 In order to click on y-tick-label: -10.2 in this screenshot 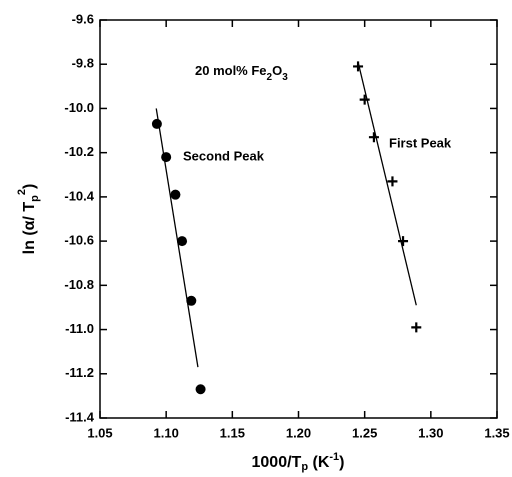, I will do `click(79, 151)`.